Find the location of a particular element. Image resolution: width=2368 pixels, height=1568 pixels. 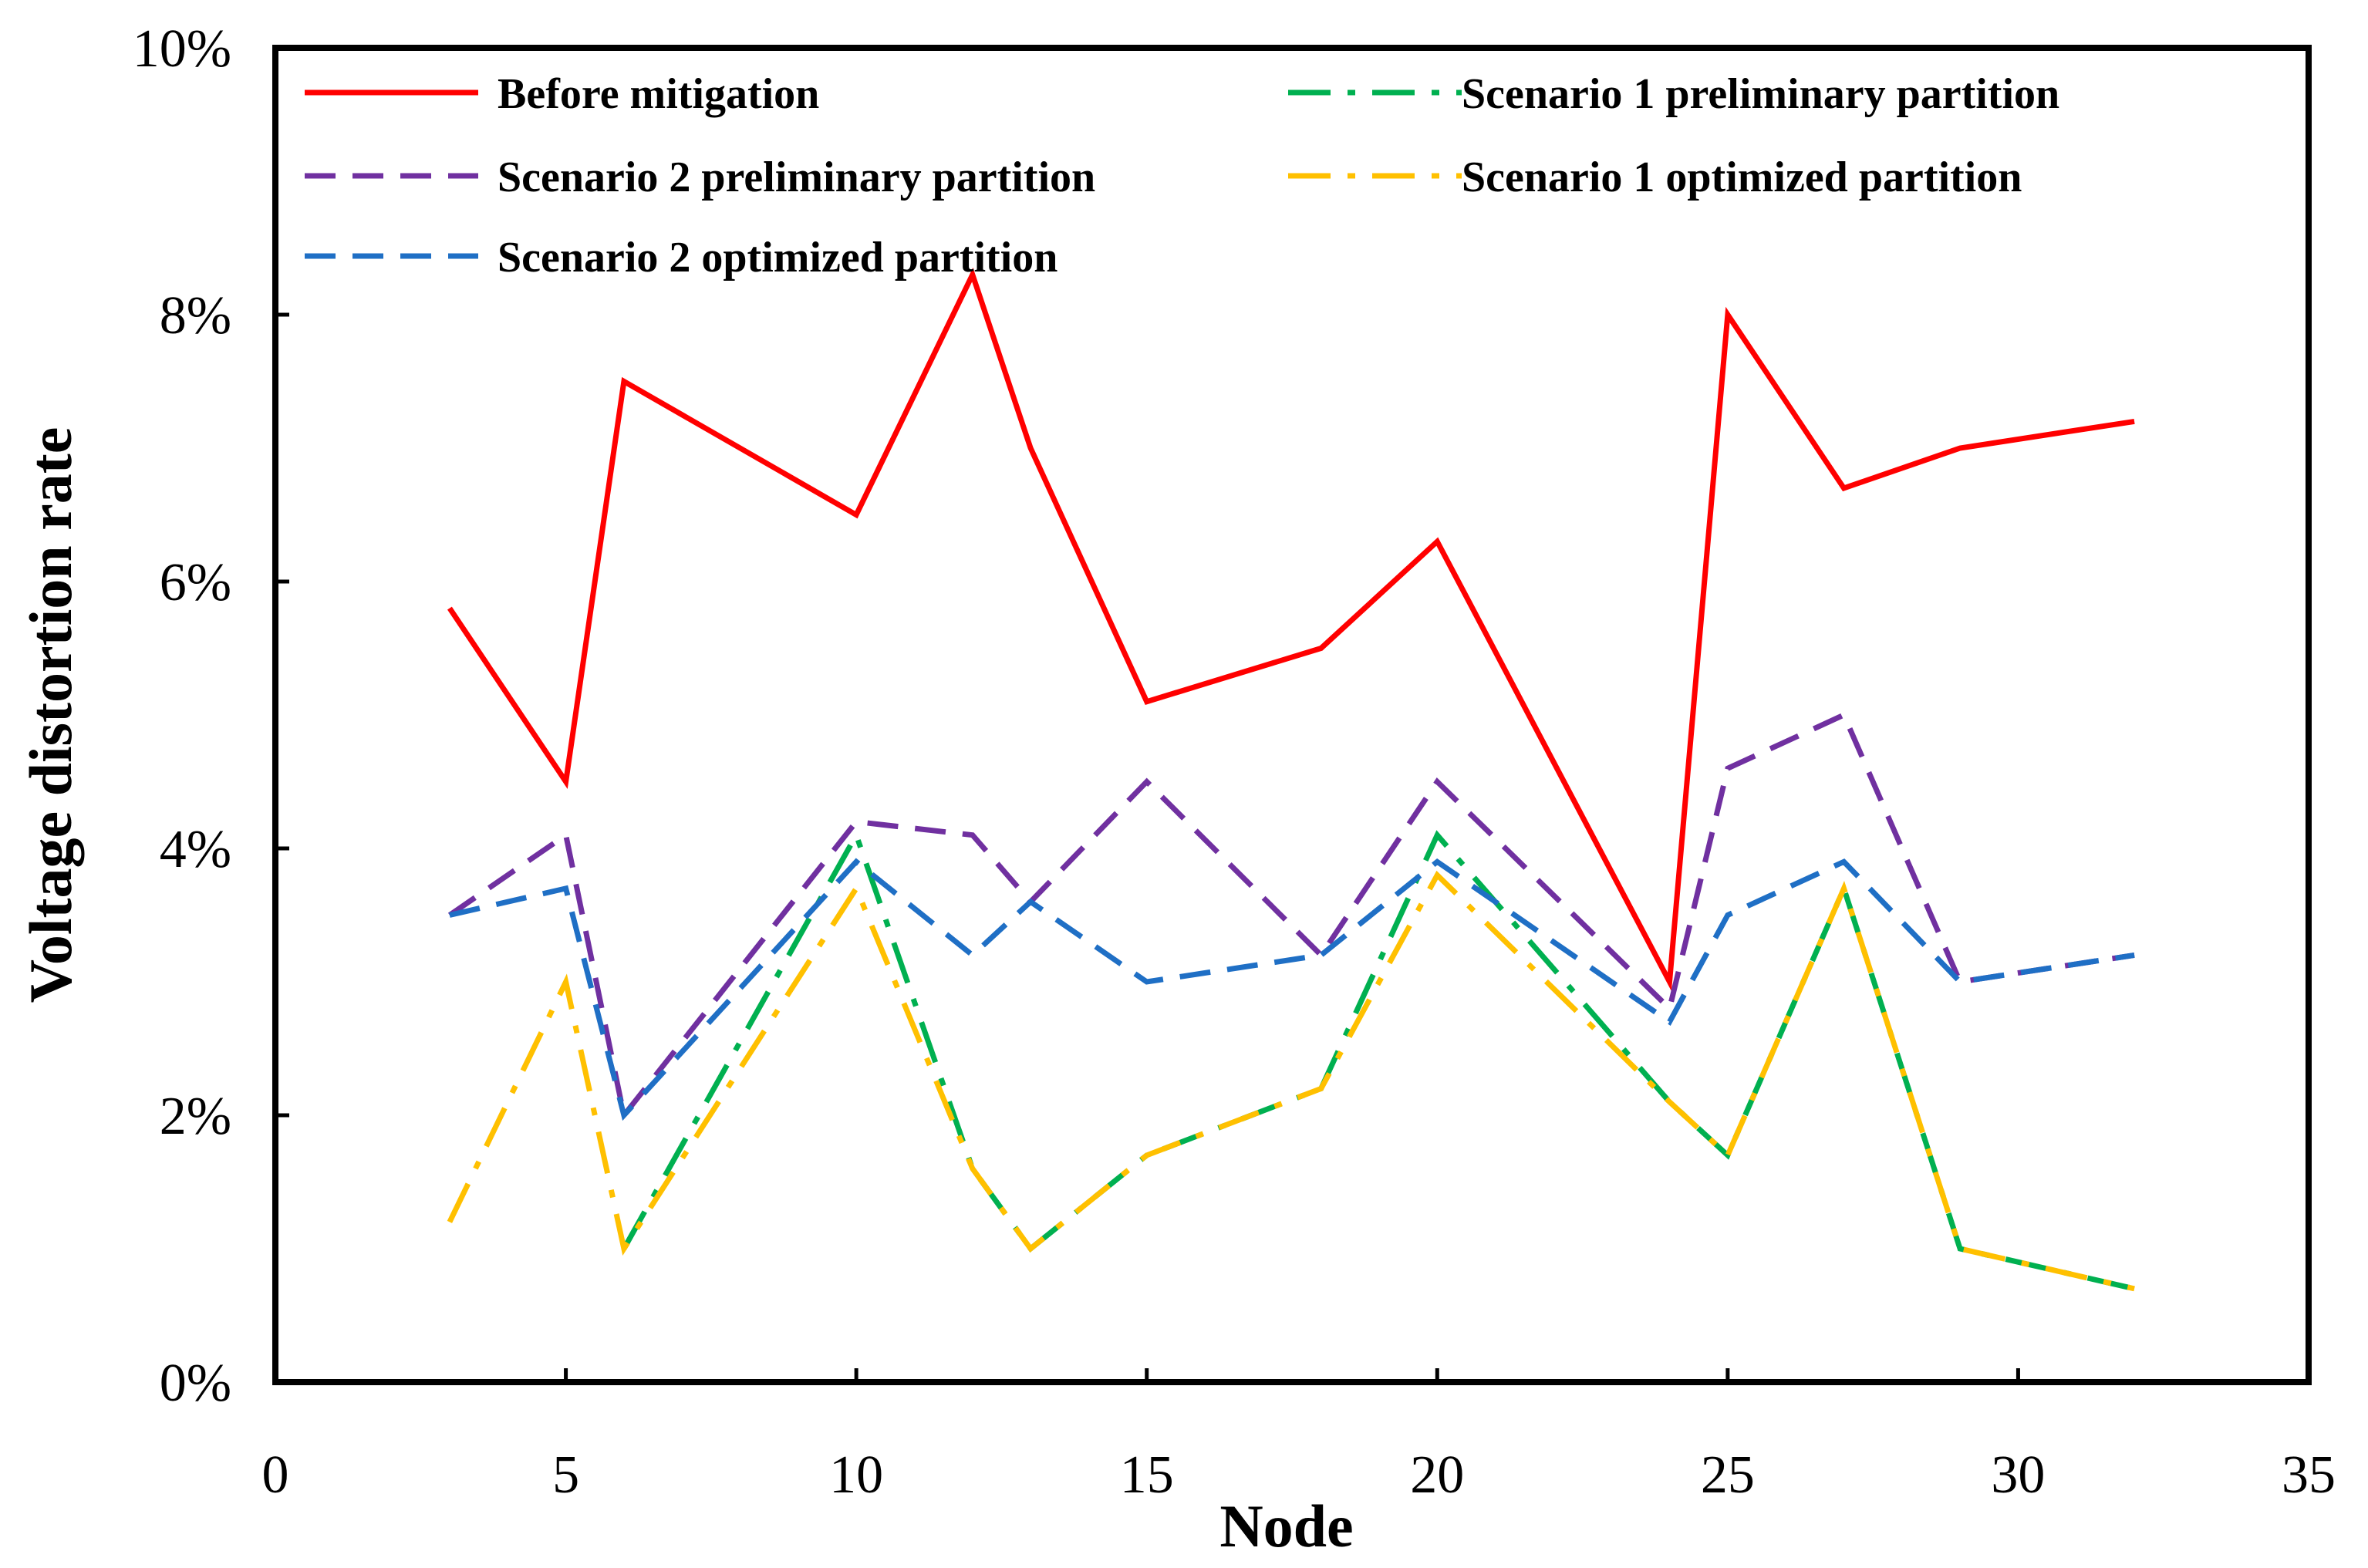

y-tick-label: 4% is located at coordinates (195, 850).